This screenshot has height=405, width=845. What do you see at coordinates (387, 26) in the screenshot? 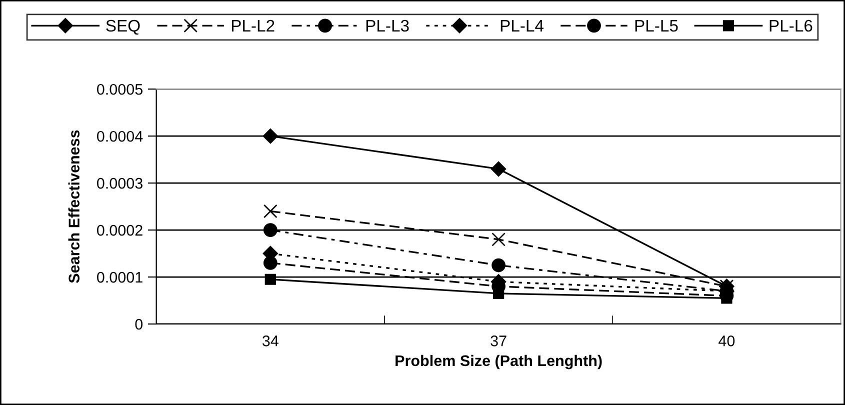
I see `legend-label: PL-L3` at bounding box center [387, 26].